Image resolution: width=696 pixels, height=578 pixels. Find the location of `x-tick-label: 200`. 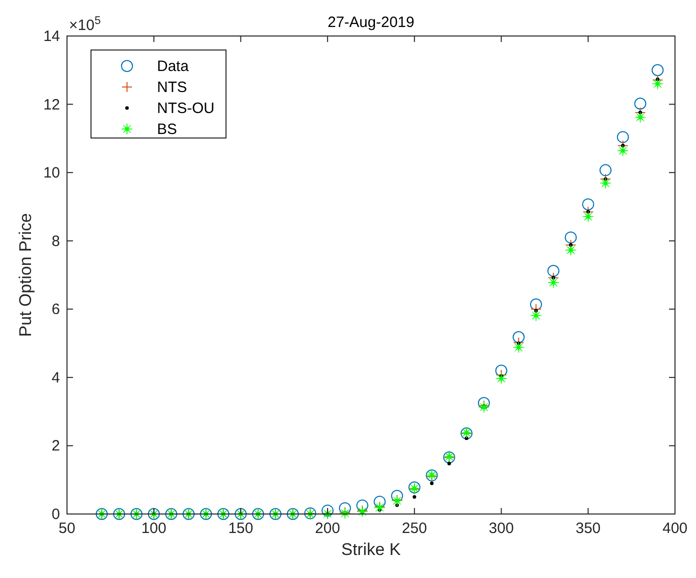

x-tick-label: 200 is located at coordinates (327, 528).